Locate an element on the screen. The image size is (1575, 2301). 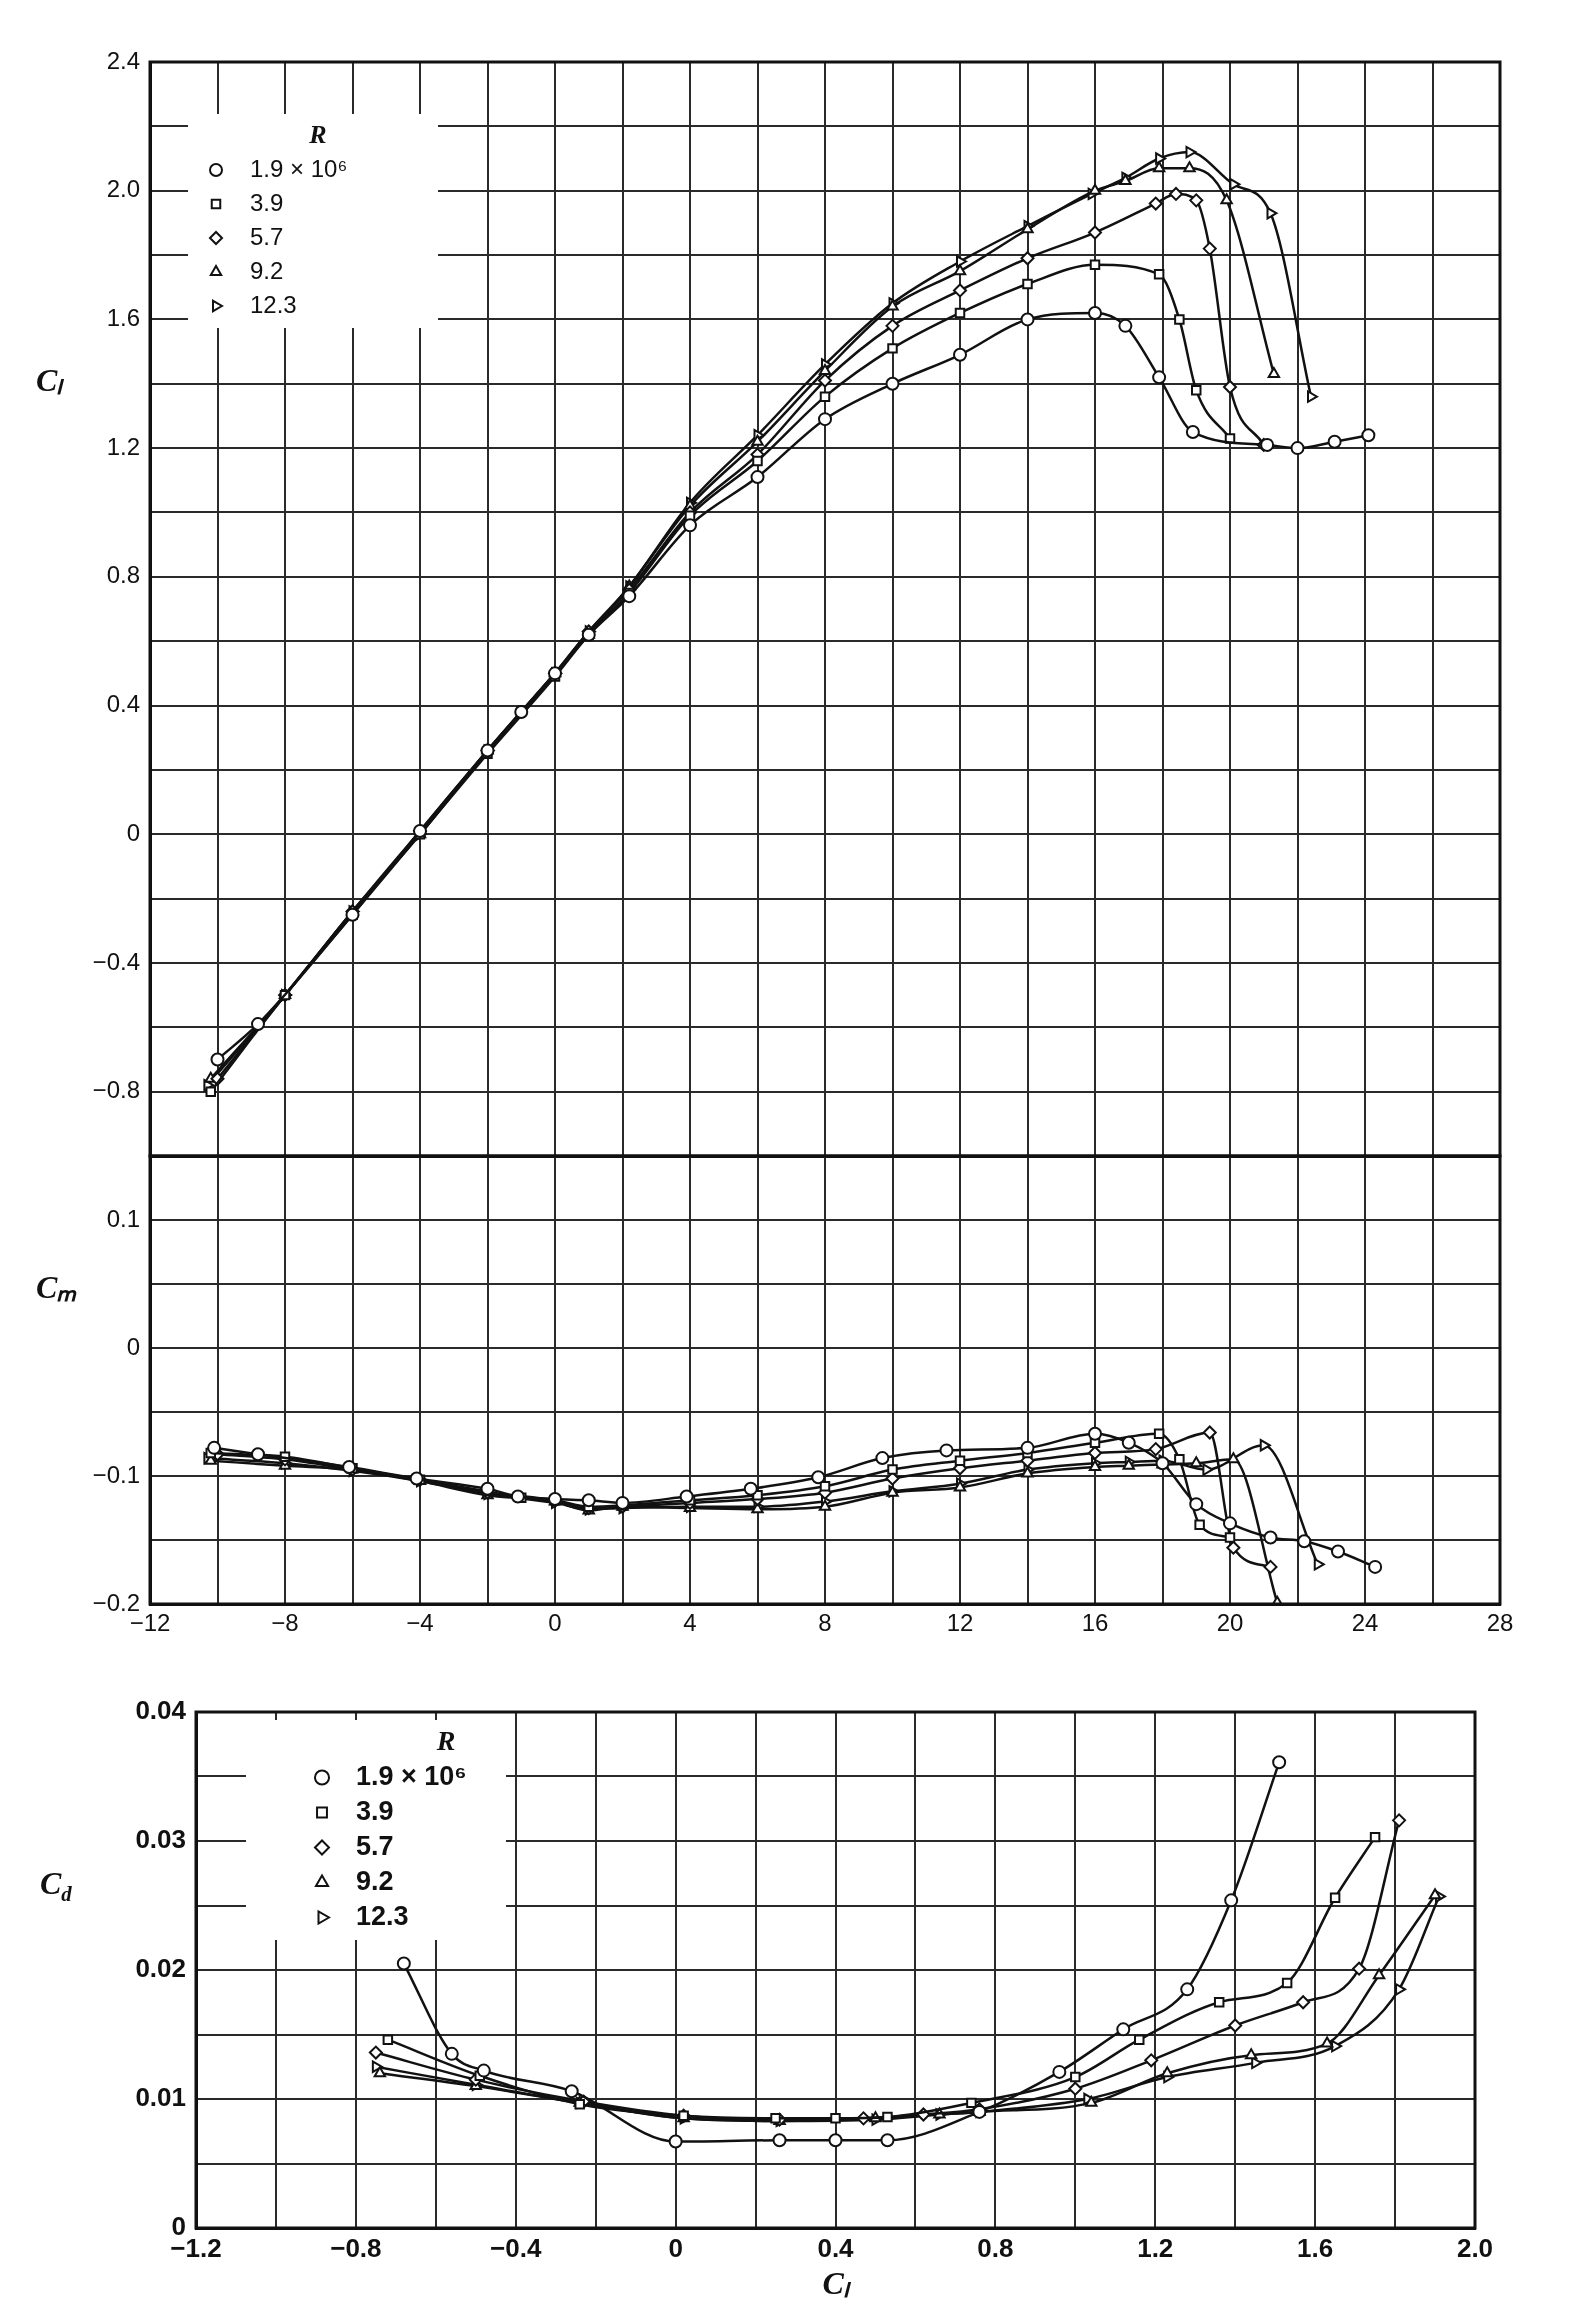
y-axis-title: Cₗ is located at coordinates (49, 380).